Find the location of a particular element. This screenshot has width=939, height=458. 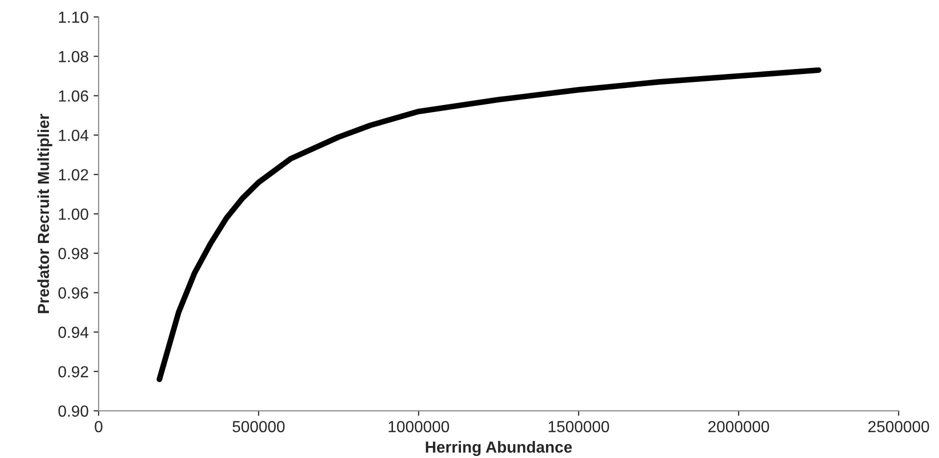

y-tick-label: 0.94 is located at coordinates (73, 332).